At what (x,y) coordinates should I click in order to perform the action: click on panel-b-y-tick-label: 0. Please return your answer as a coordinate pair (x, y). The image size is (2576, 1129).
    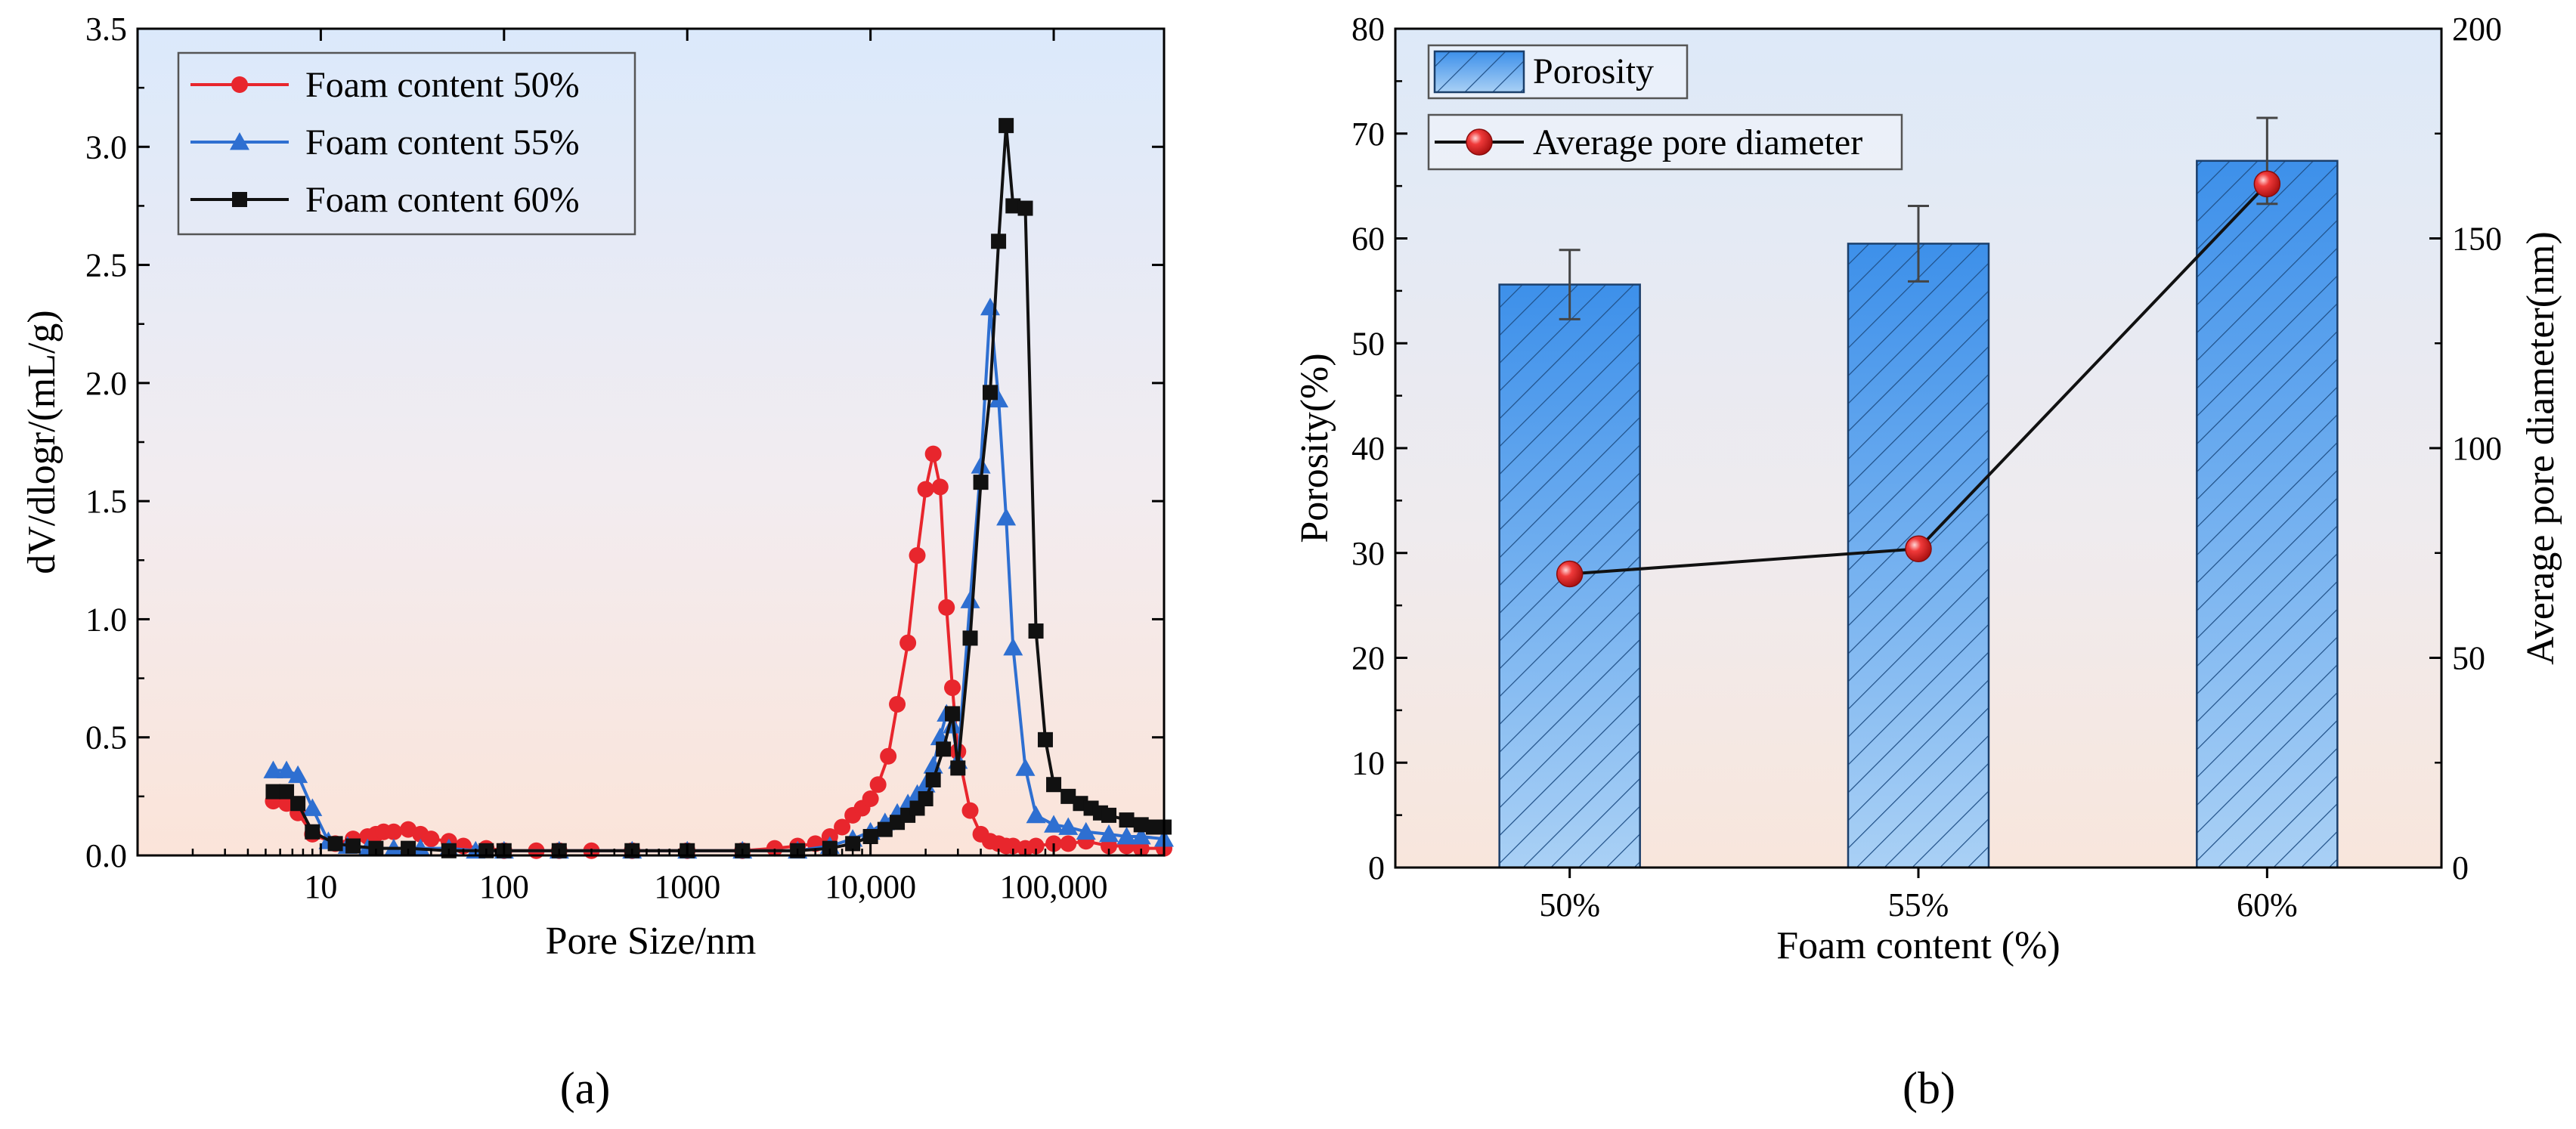
    Looking at the image, I should click on (1376, 867).